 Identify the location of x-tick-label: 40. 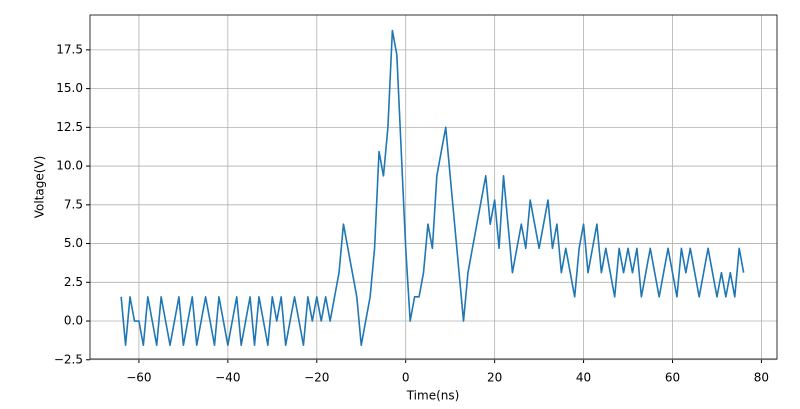
(583, 378).